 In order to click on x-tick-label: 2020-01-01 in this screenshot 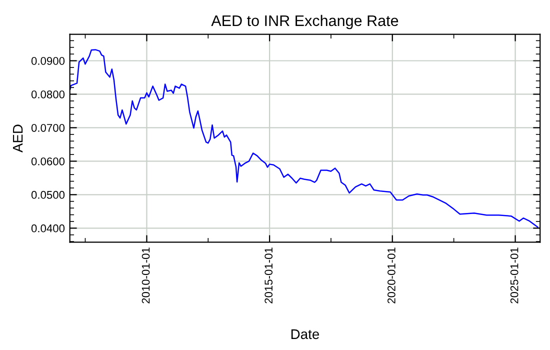, I will do `click(392, 276)`.